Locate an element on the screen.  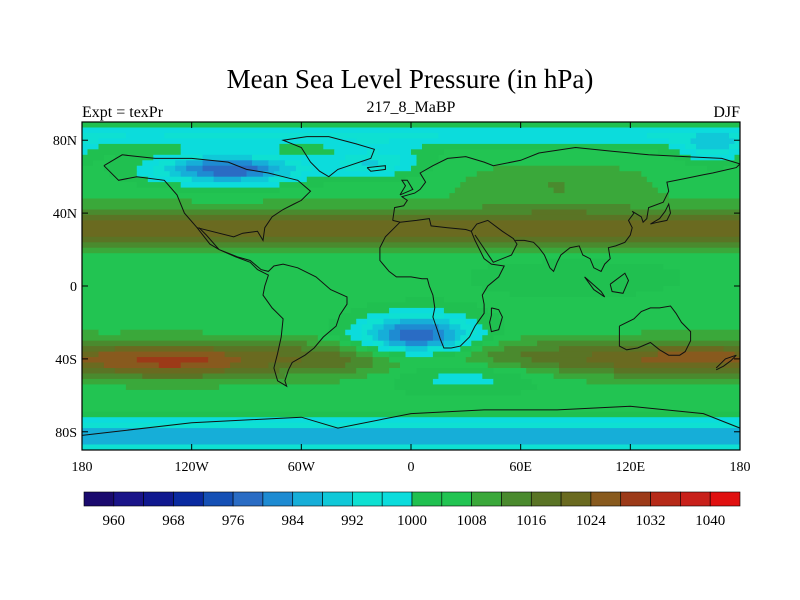
subtitle-left: Expt = texPr is located at coordinates (123, 112).